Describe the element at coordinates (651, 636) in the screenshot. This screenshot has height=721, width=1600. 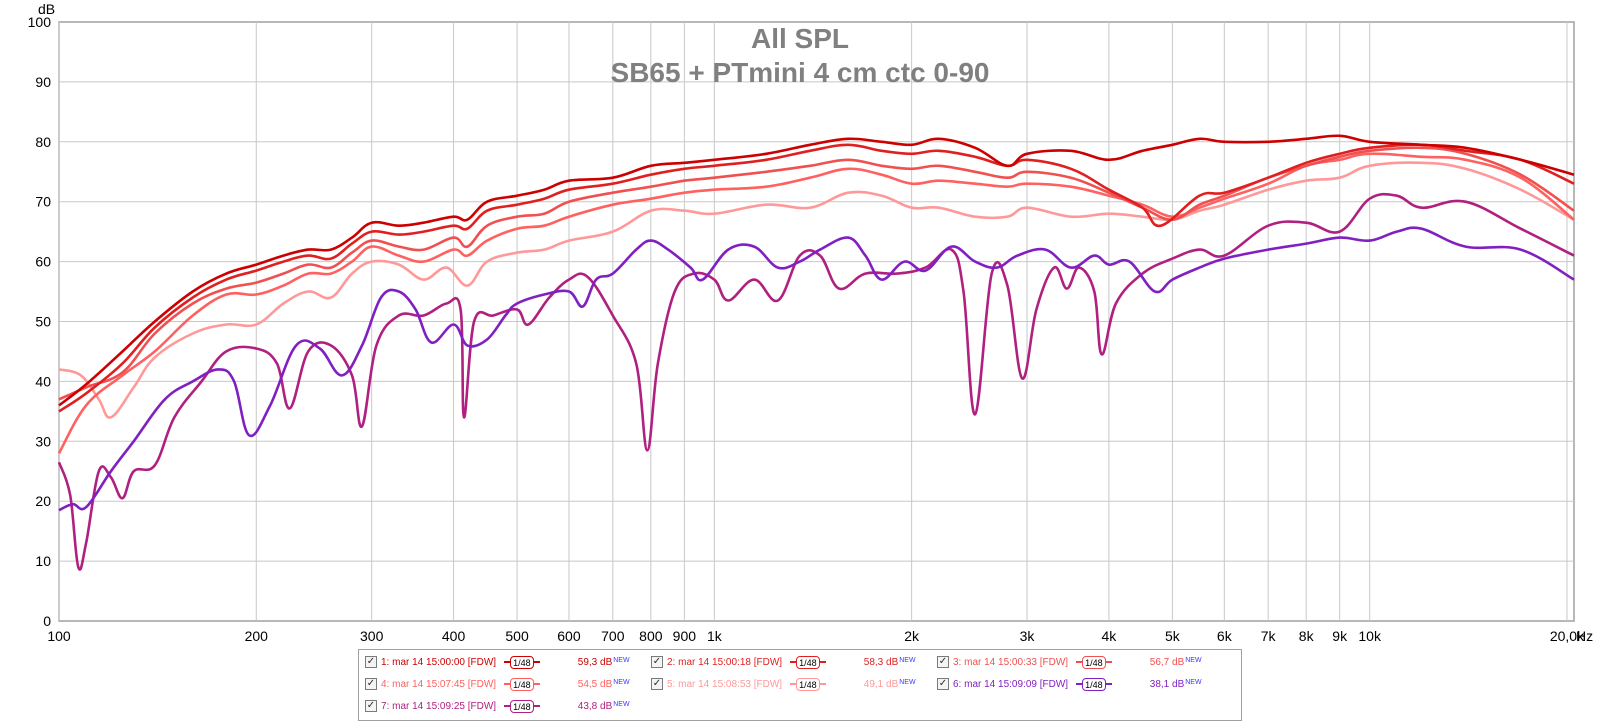
I see `x-tick-label: 800` at that location.